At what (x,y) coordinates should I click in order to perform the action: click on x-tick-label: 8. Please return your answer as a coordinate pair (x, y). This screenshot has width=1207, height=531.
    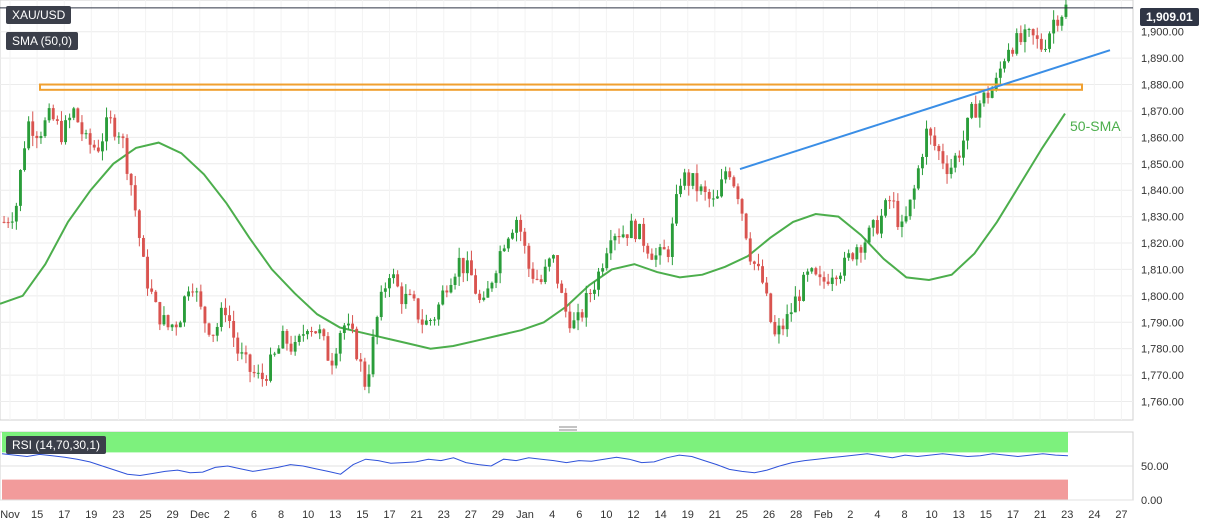
    Looking at the image, I should click on (905, 515).